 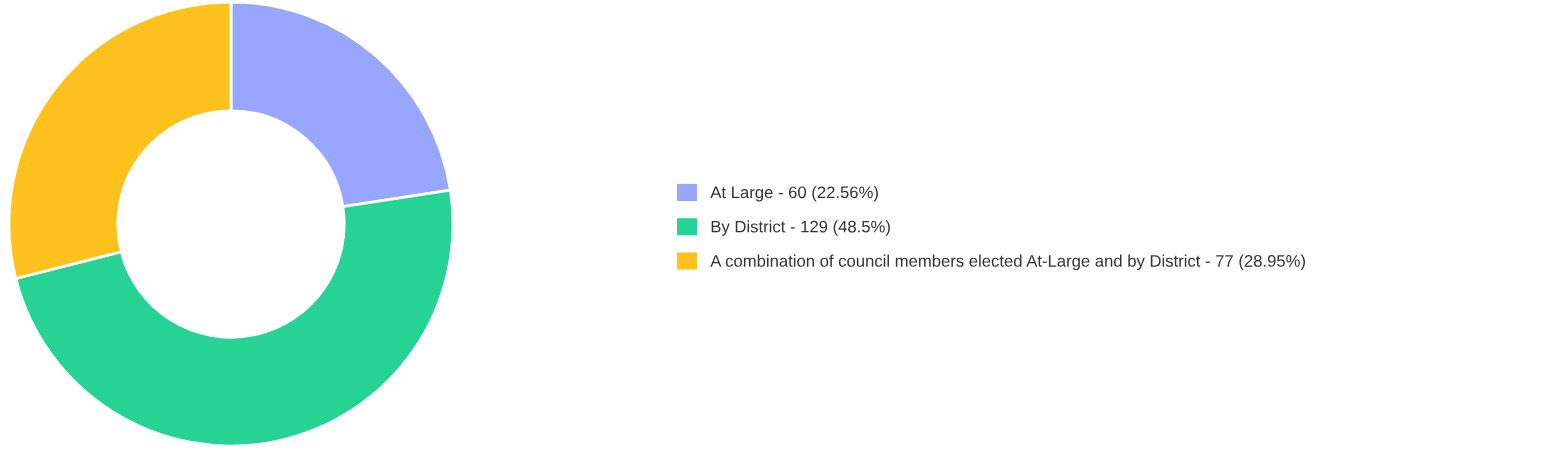 I want to click on legend-label: A combination of council members elected At-Large and by District - 77 (28.95%), so click(x=1007, y=262).